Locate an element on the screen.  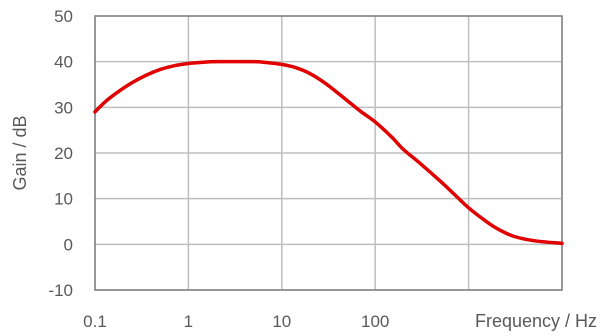
x-tick-labels: 0.1 1 10 100 is located at coordinates (236, 321).